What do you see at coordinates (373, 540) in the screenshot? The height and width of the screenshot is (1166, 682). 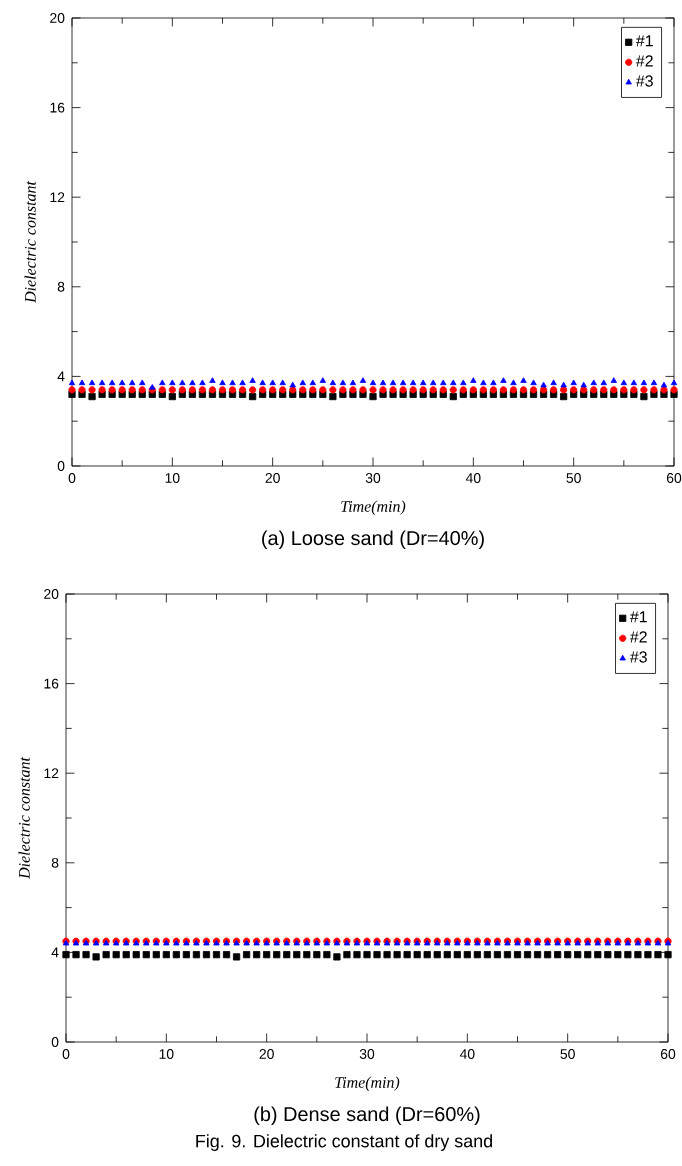 I see `text: (a) Loose sand (Dr=40%)` at bounding box center [373, 540].